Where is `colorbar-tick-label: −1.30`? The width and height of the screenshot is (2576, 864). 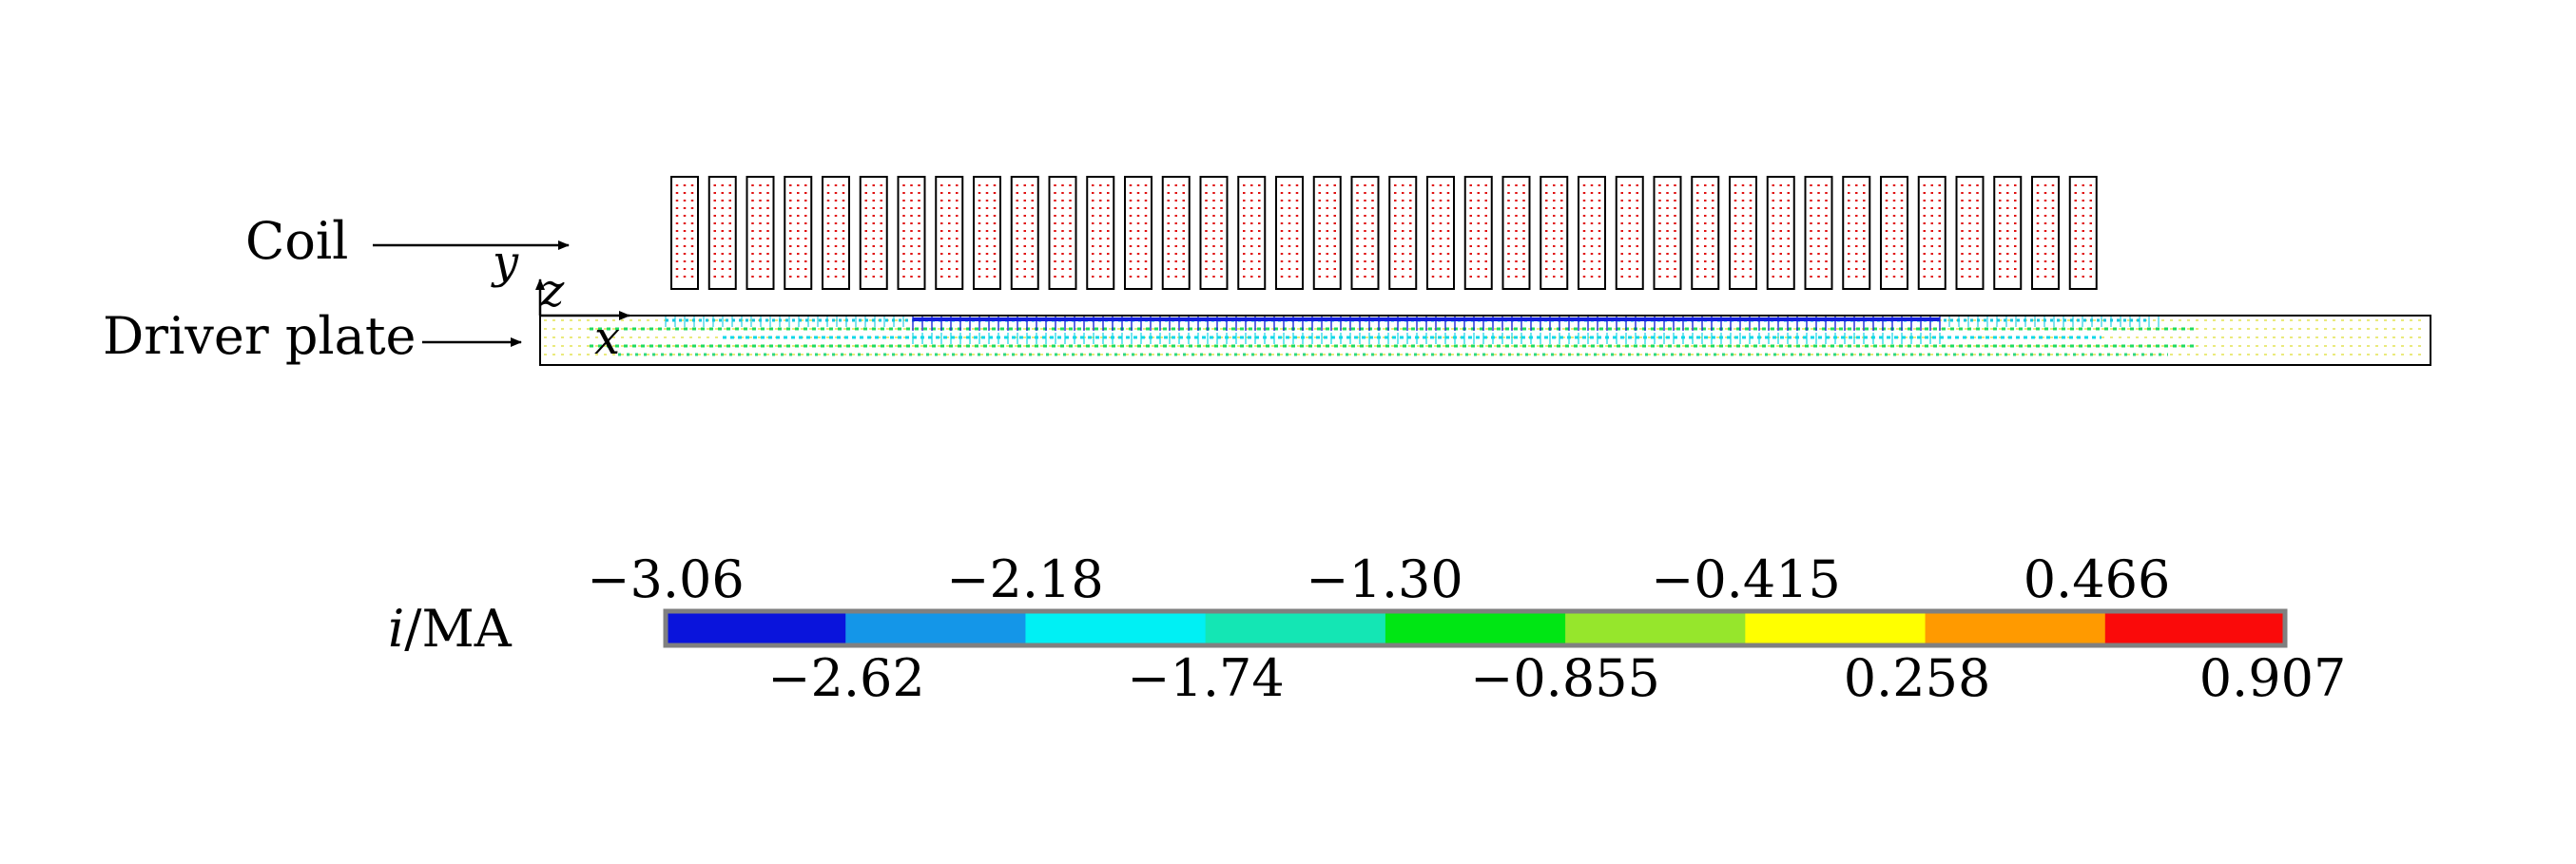 colorbar-tick-label: −1.30 is located at coordinates (1384, 579).